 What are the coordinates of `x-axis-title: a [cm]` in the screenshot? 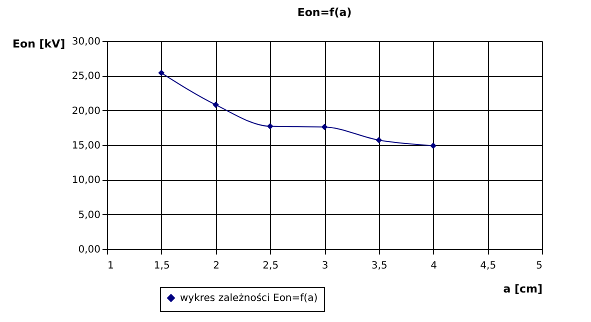 It's located at (522, 289).